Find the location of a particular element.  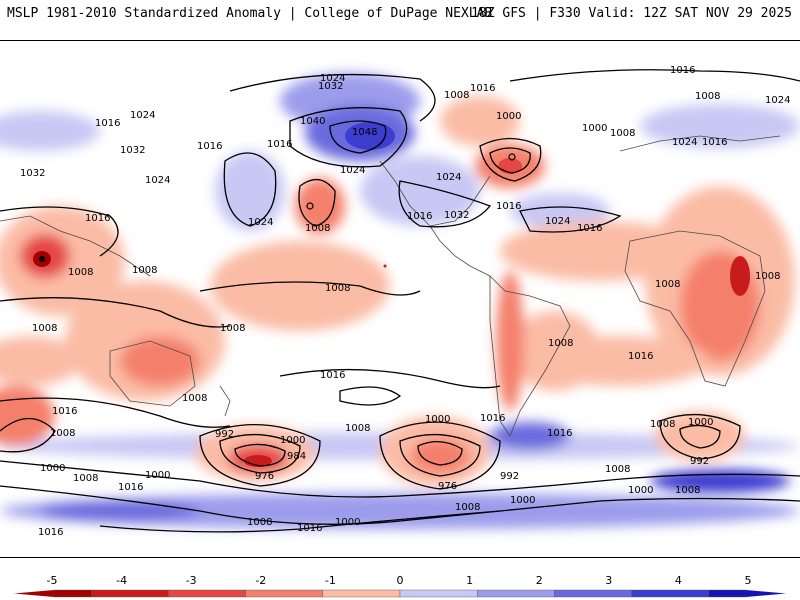

isobar-1000-low is located at coordinates (440, 455).